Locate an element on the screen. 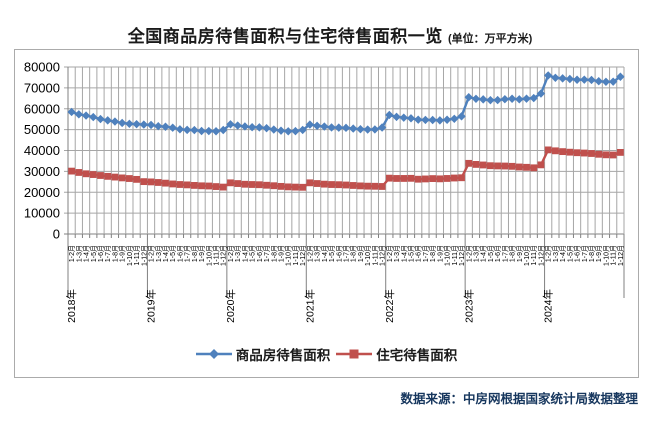 This screenshot has height=423, width=660. svg-text: 2021年 is located at coordinates (309, 306).